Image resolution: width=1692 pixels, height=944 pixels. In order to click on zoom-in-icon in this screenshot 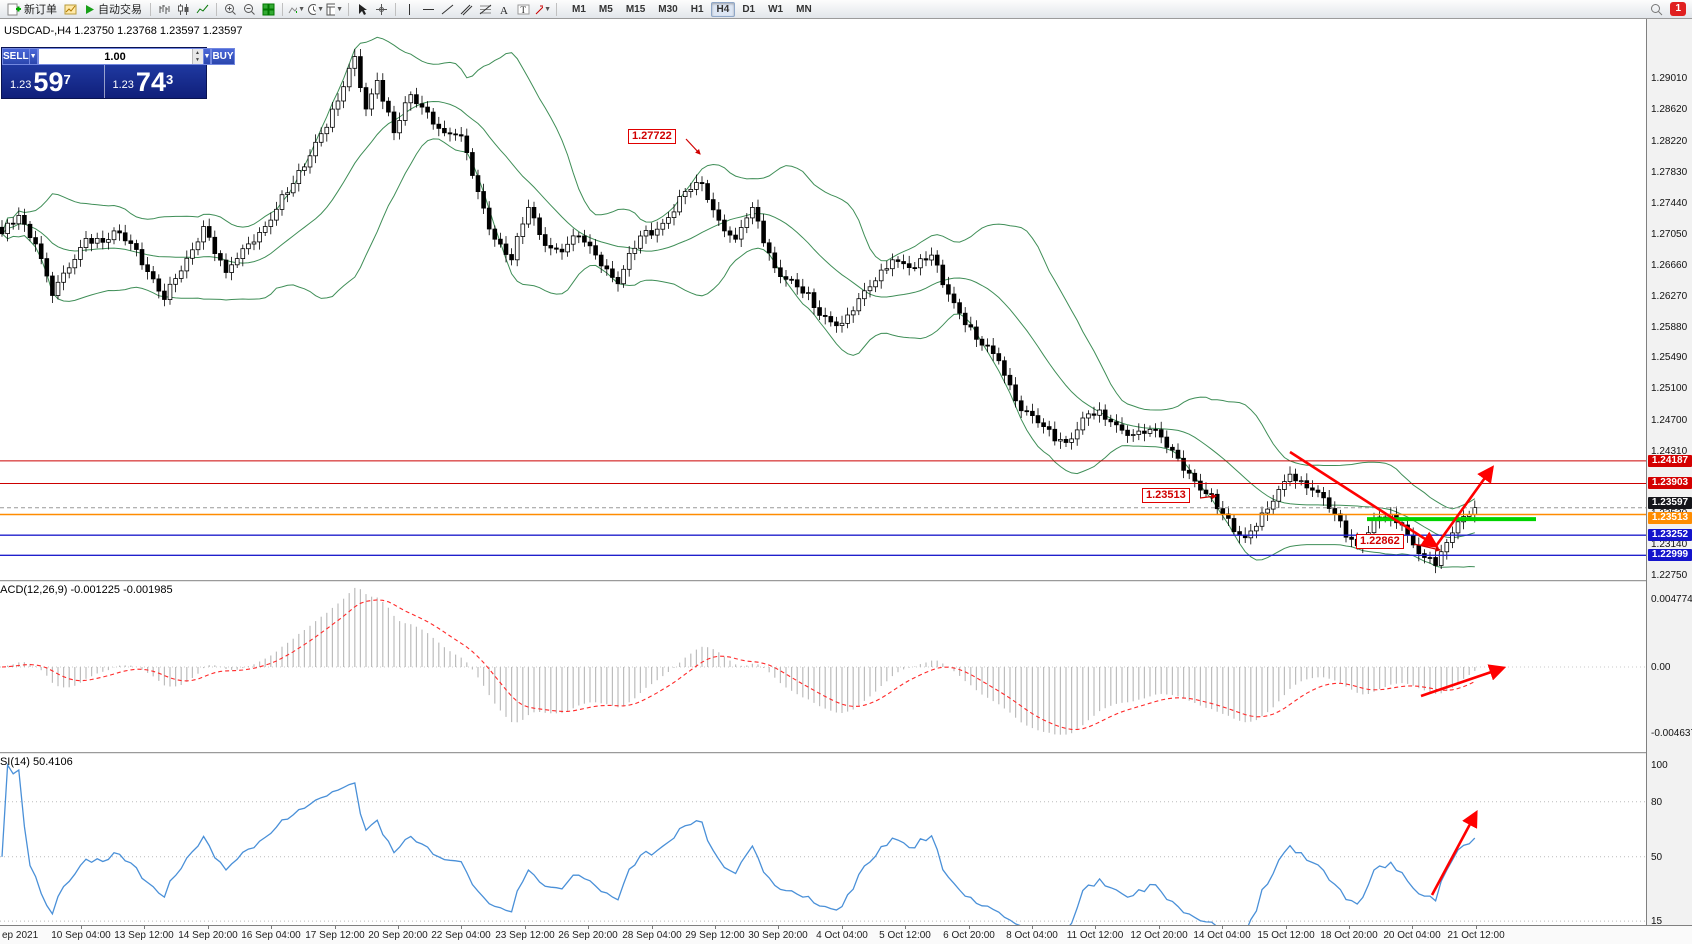, I will do `click(230, 9)`.